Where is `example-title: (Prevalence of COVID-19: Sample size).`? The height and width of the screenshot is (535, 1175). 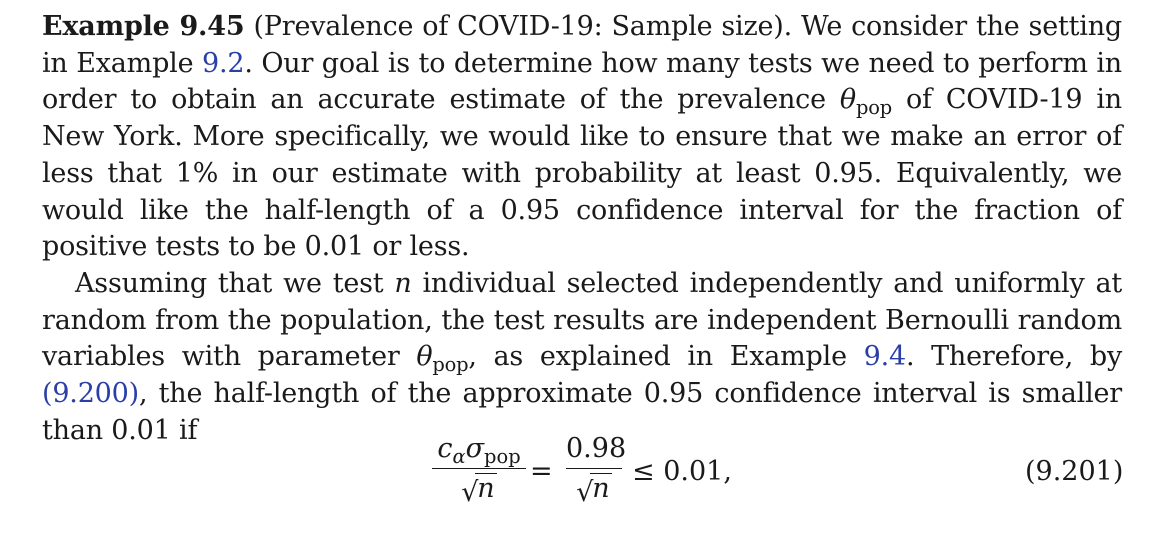
example-title: (Prevalence of COVID-19: Sample size). is located at coordinates (523, 26).